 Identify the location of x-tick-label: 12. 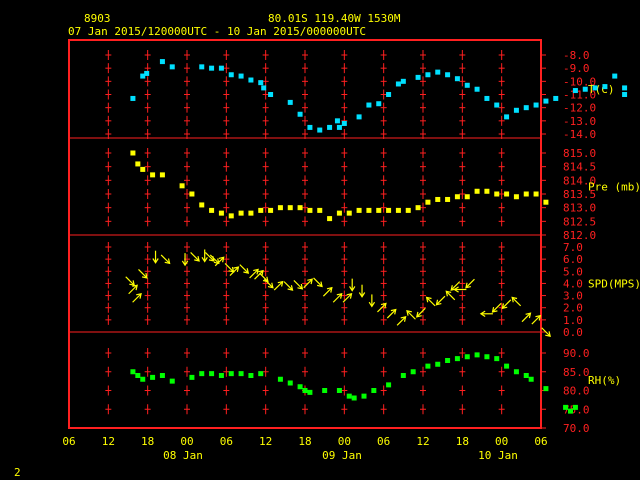
(108, 441).